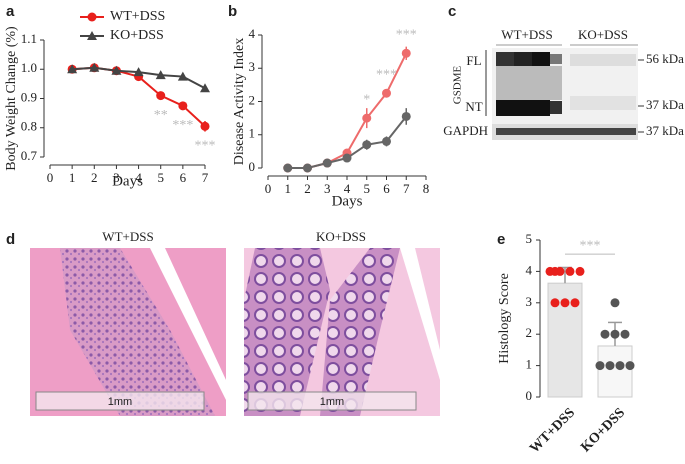  I want to click on y-tick-label: 0.8, so click(29, 126).